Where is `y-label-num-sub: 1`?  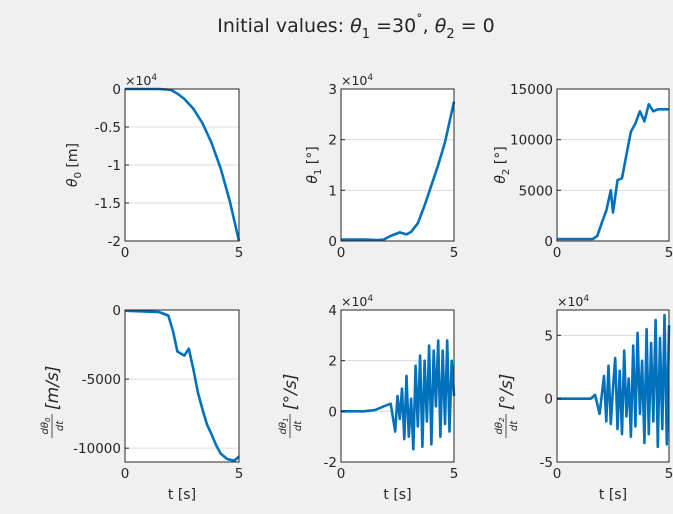 y-label-num-sub: 1 is located at coordinates (286, 420).